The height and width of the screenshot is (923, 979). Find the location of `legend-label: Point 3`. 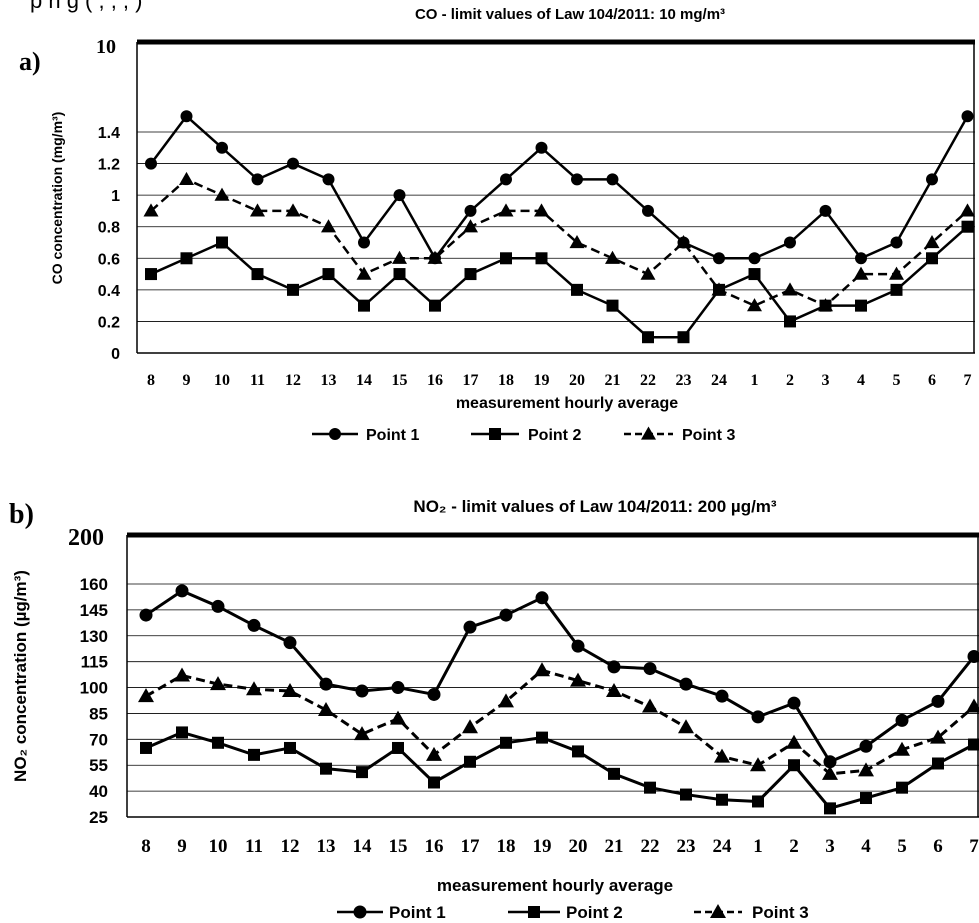

legend-label: Point 3 is located at coordinates (708, 435).